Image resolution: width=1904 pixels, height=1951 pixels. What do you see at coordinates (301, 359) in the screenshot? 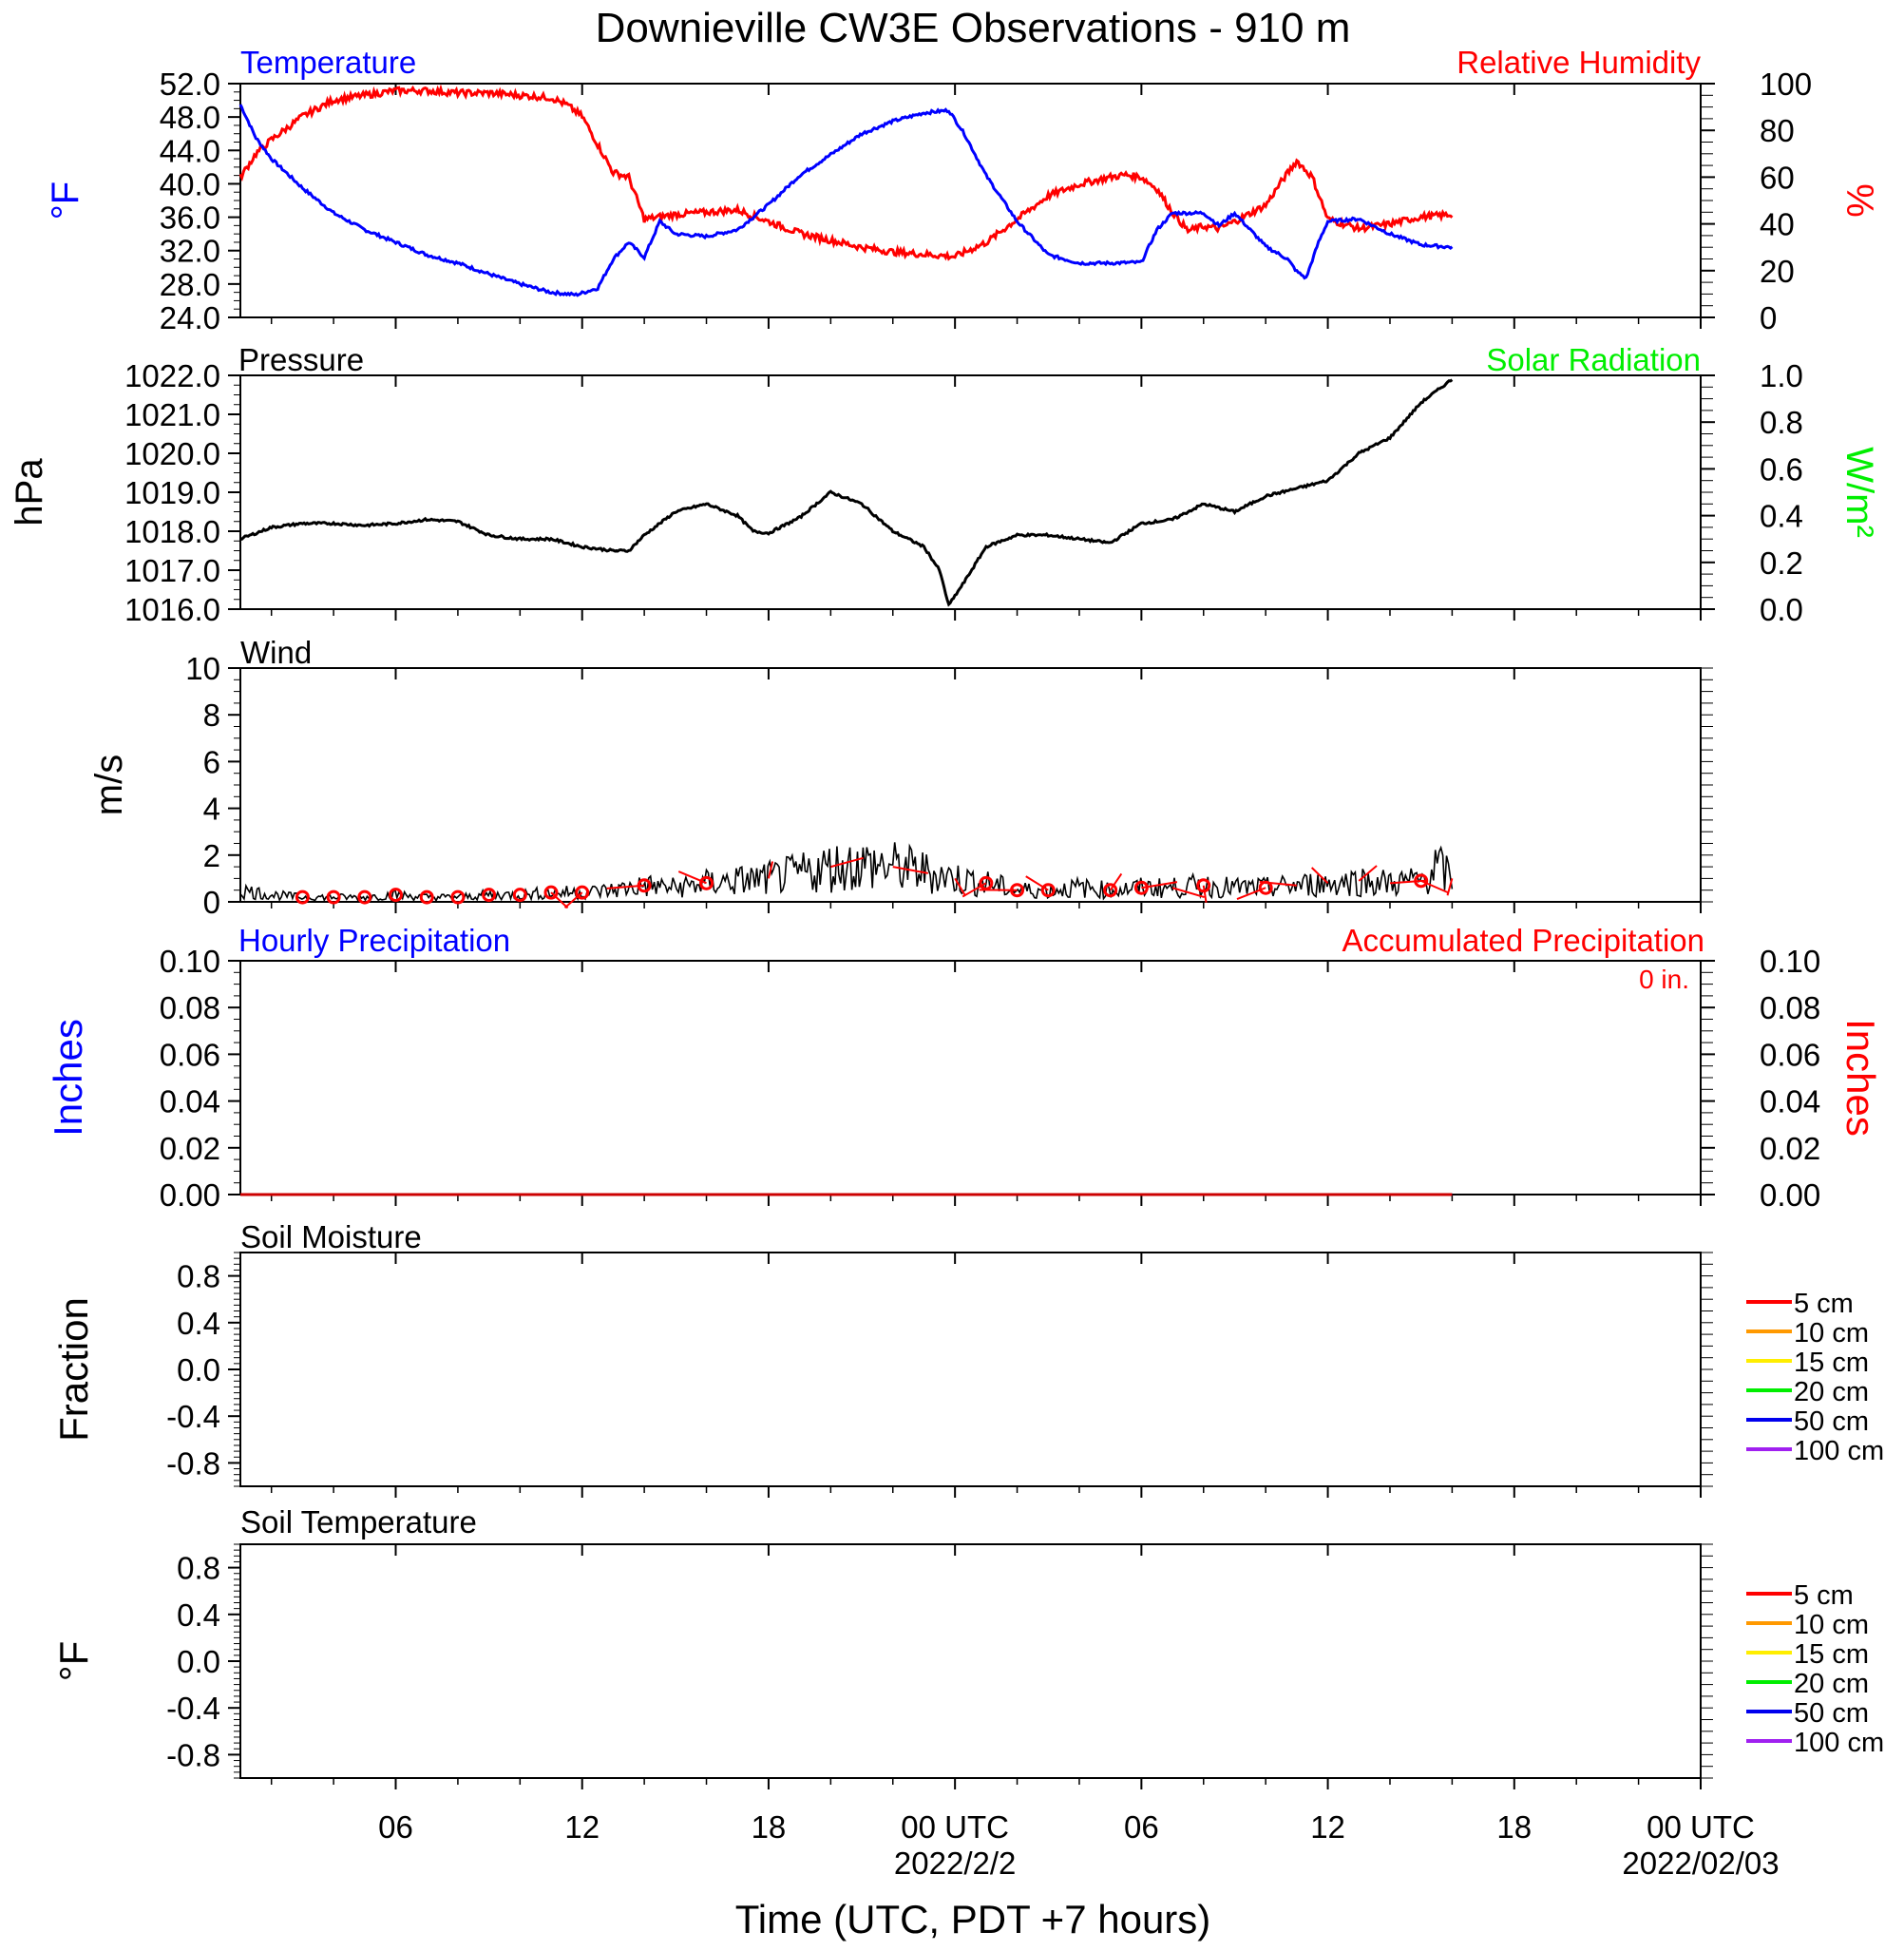
I see `pressure-title: Pressure` at bounding box center [301, 359].